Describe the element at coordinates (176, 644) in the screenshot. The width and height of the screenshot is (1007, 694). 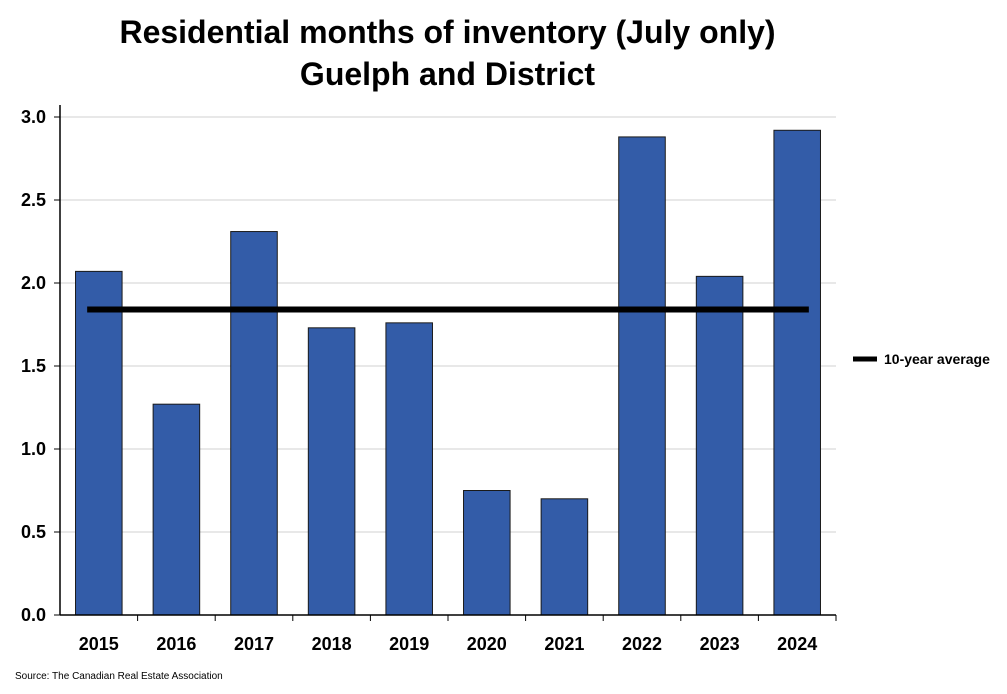
I see `x-tick-label: 2016` at that location.